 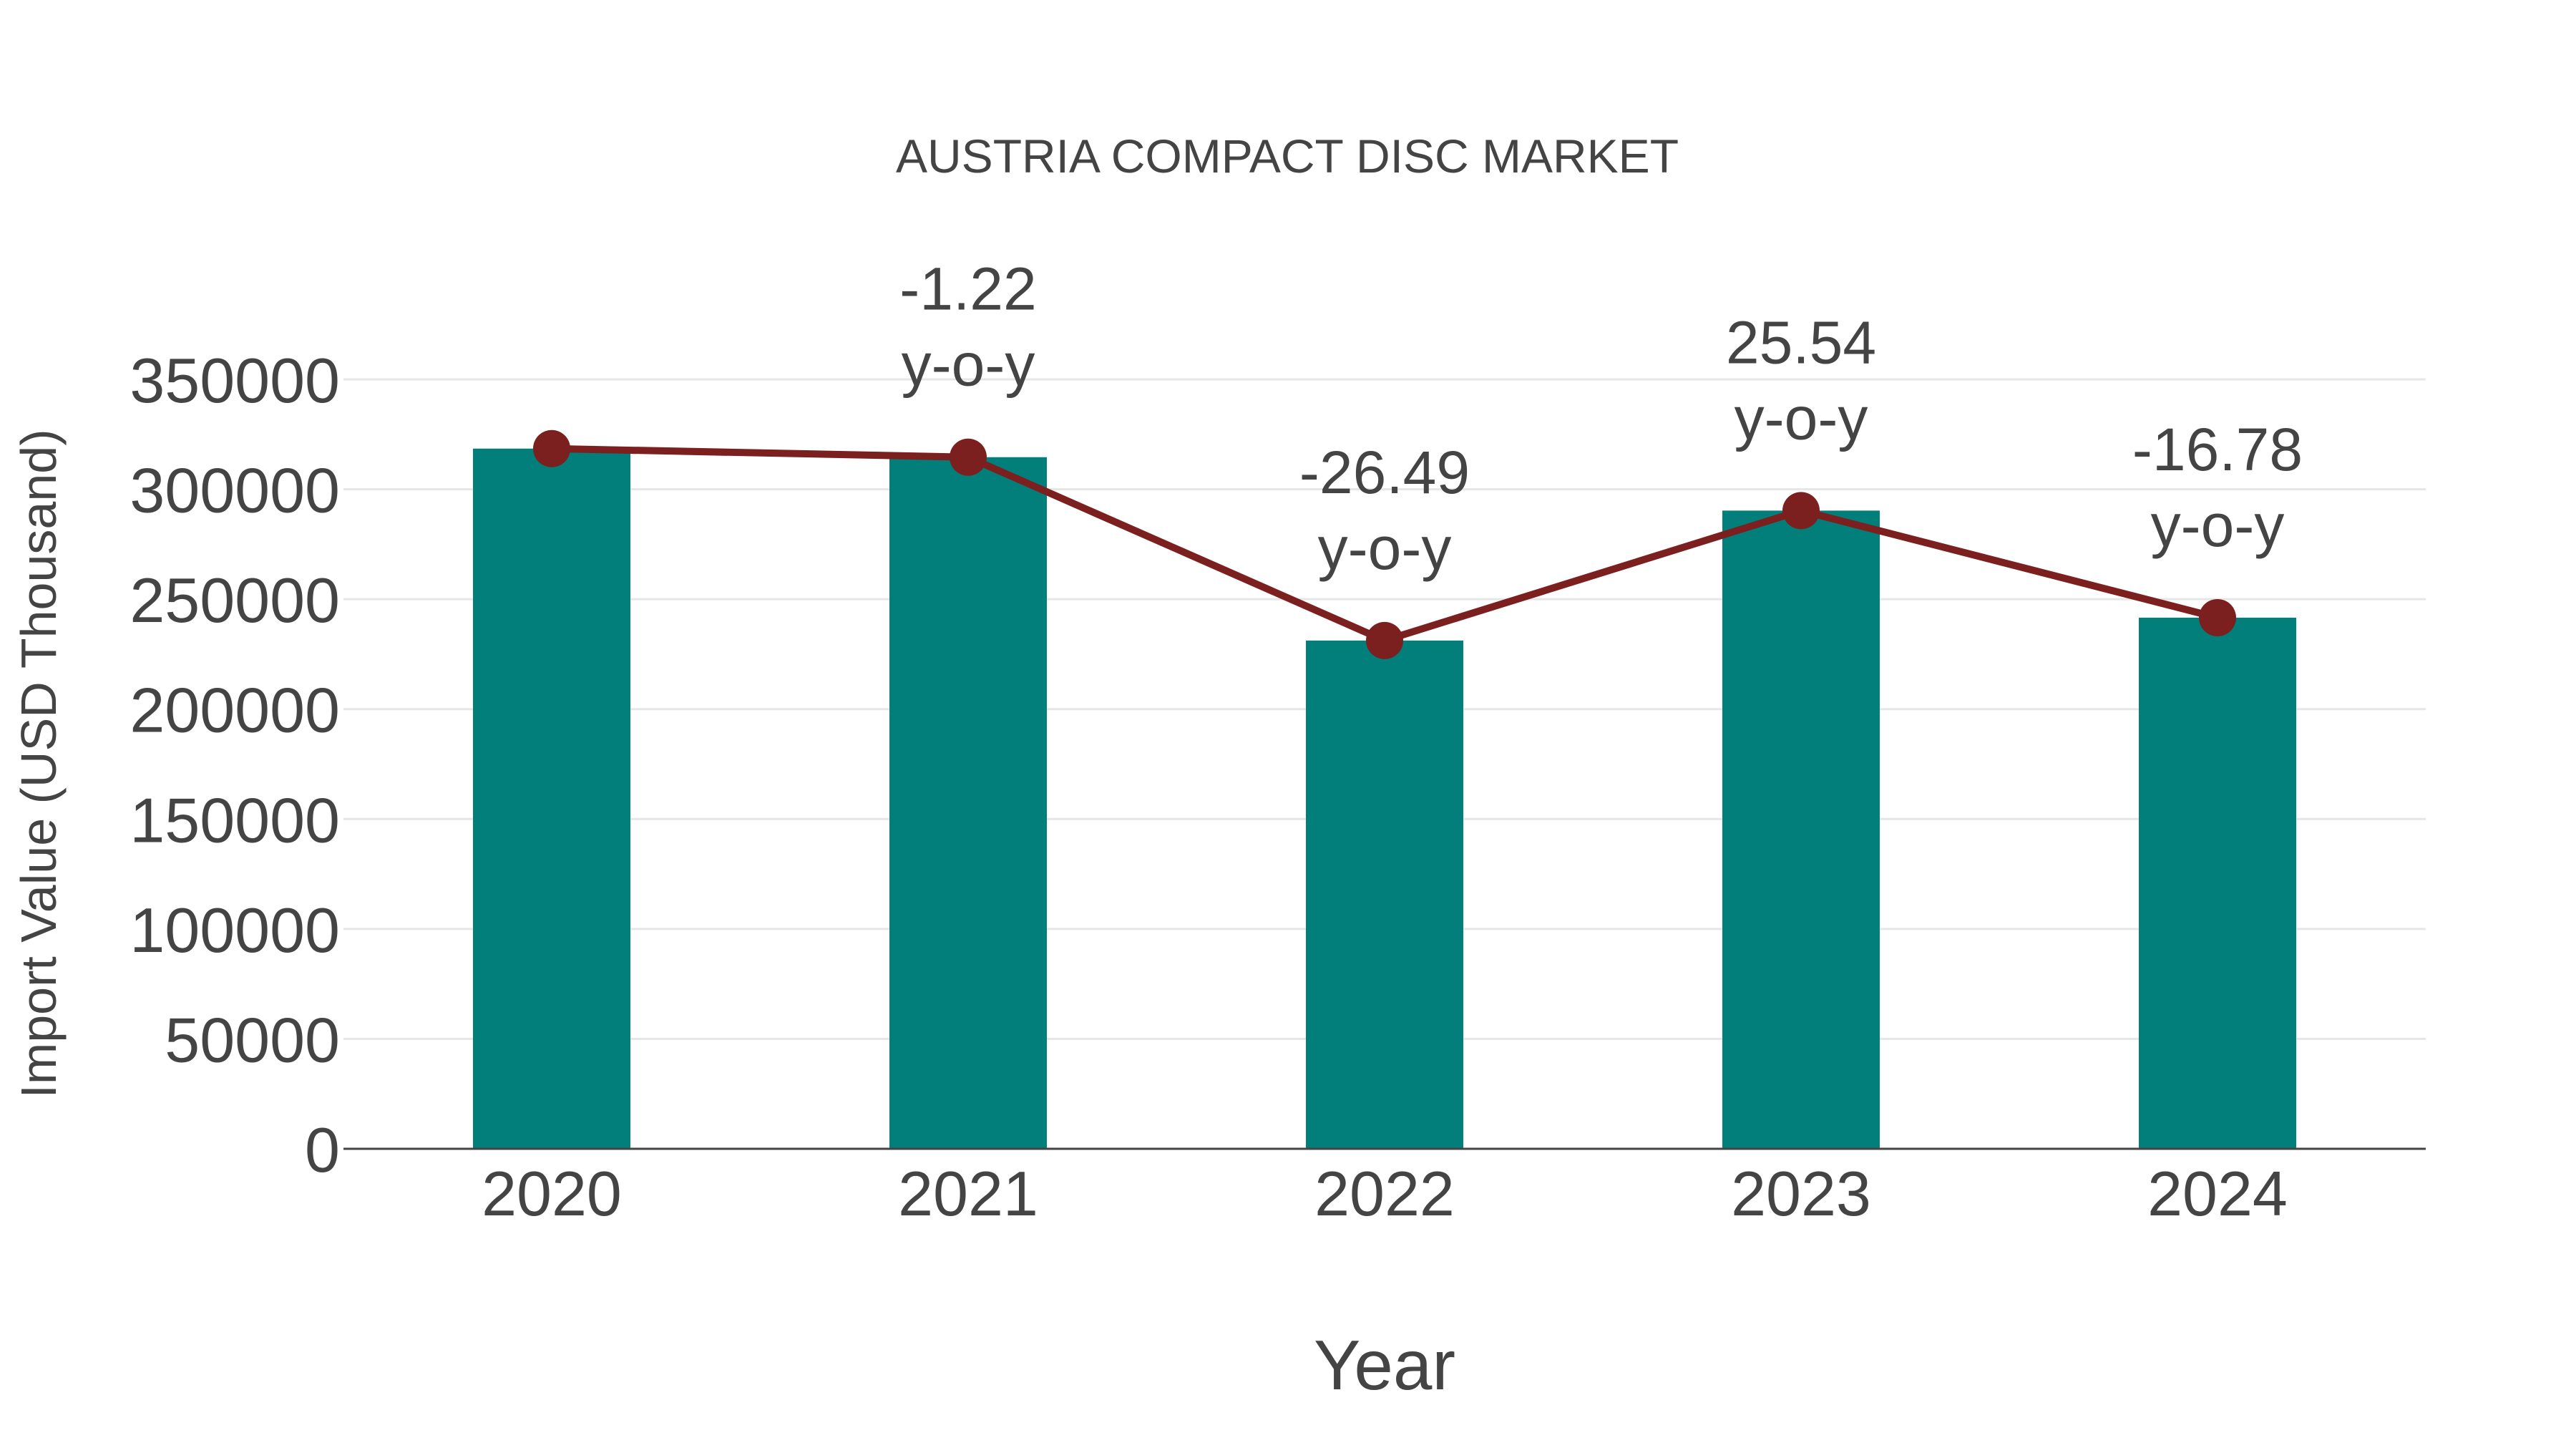 I want to click on x-tick-label: 2023, so click(x=1801, y=1193).